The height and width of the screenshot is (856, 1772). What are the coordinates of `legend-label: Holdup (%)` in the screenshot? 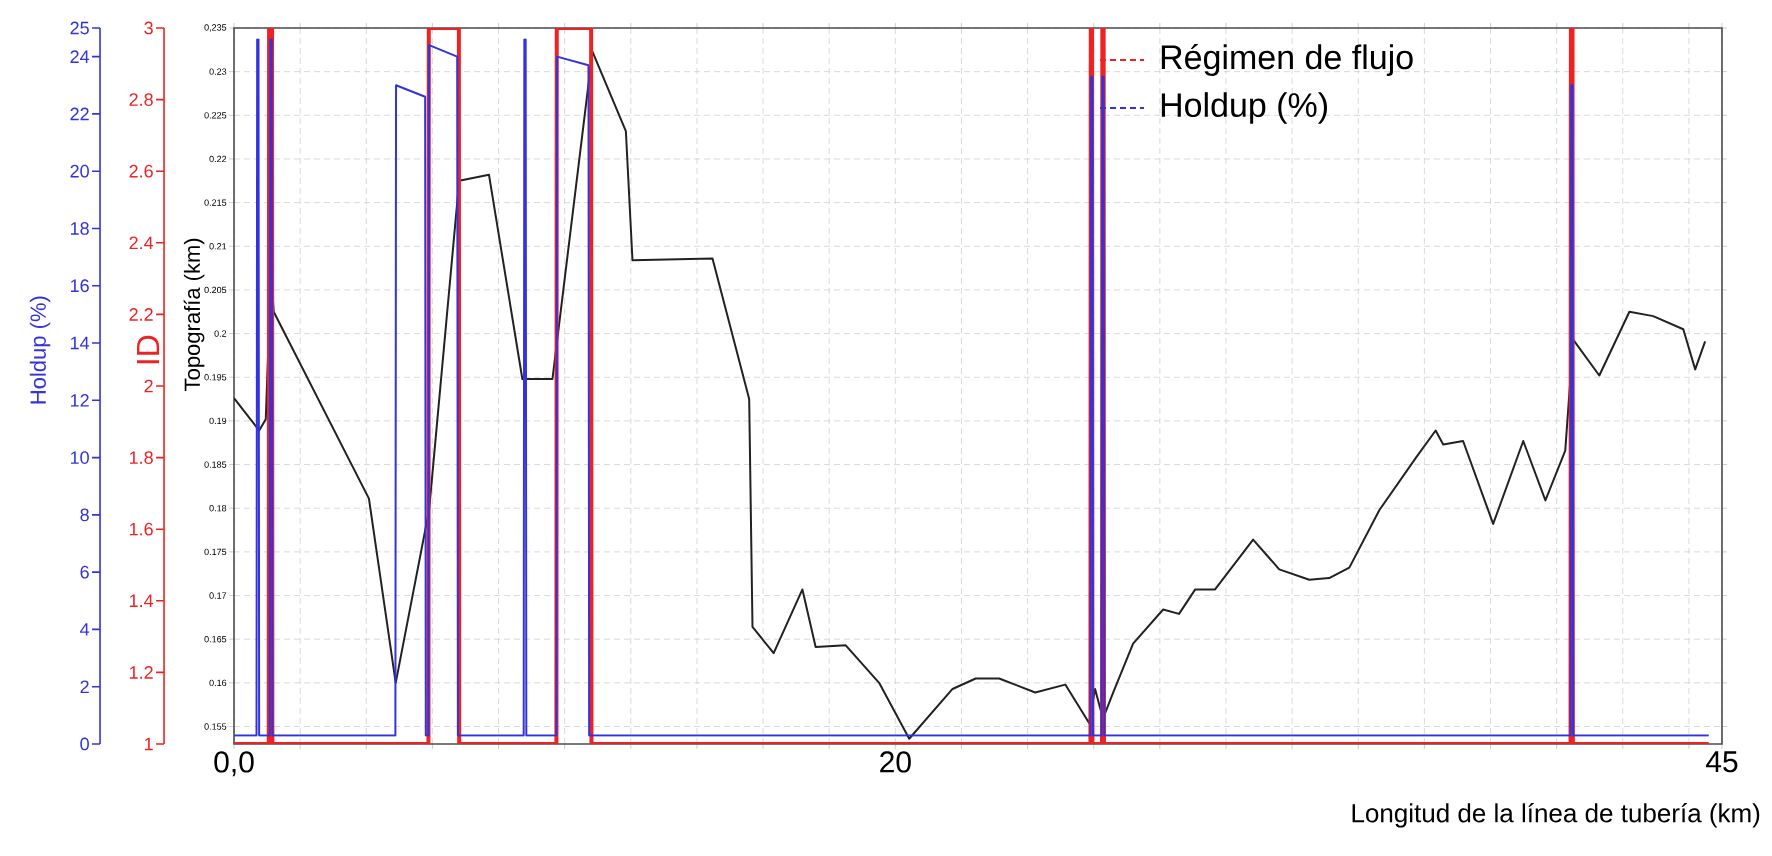 It's located at (1244, 108).